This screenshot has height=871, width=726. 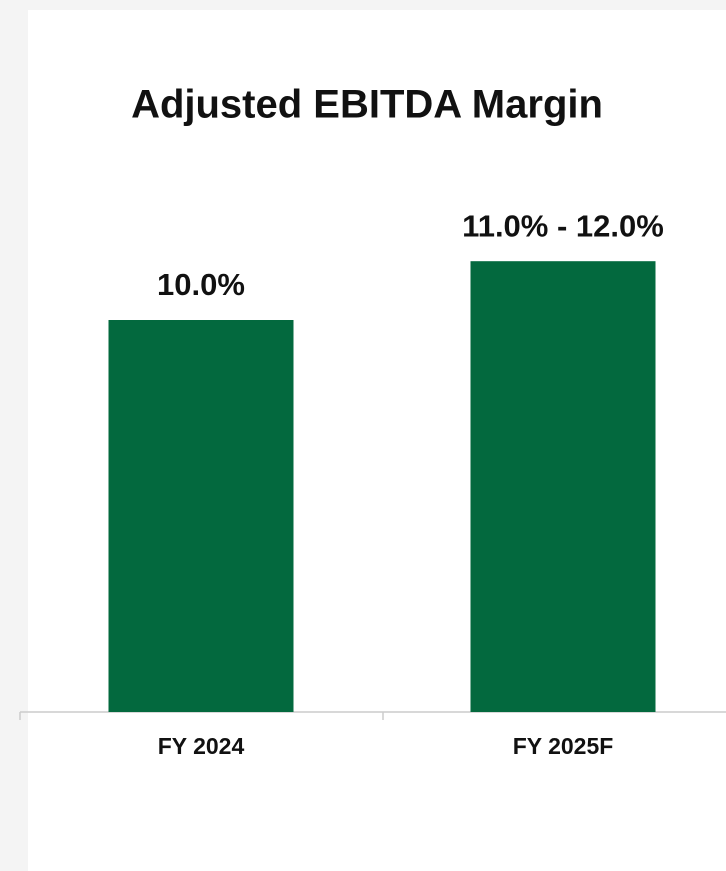 What do you see at coordinates (367, 105) in the screenshot?
I see `chart-title: Adjusted EBITDA Margin` at bounding box center [367, 105].